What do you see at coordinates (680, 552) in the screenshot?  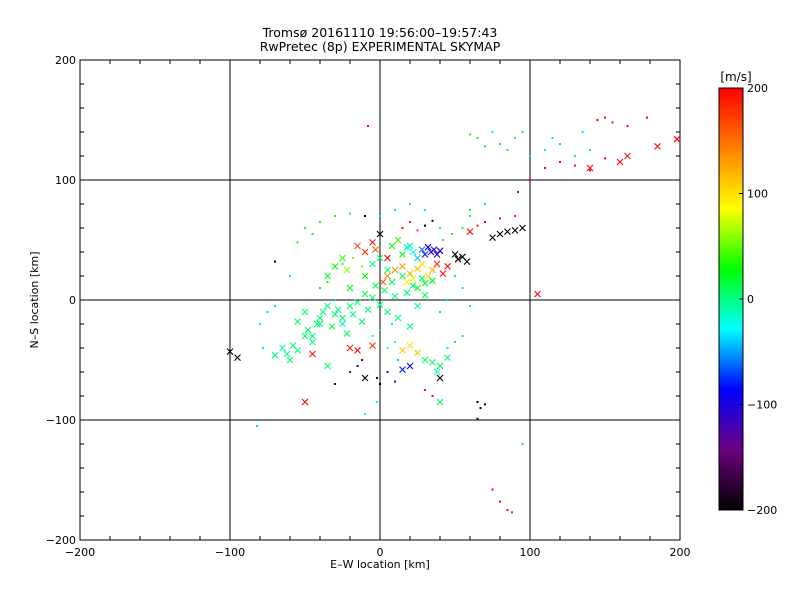 I see `x-tick-label: 200` at bounding box center [680, 552].